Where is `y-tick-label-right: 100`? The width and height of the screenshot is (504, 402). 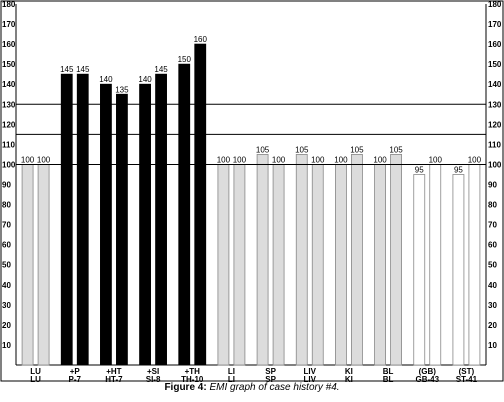 y-tick-label-right: 100 is located at coordinates (495, 164).